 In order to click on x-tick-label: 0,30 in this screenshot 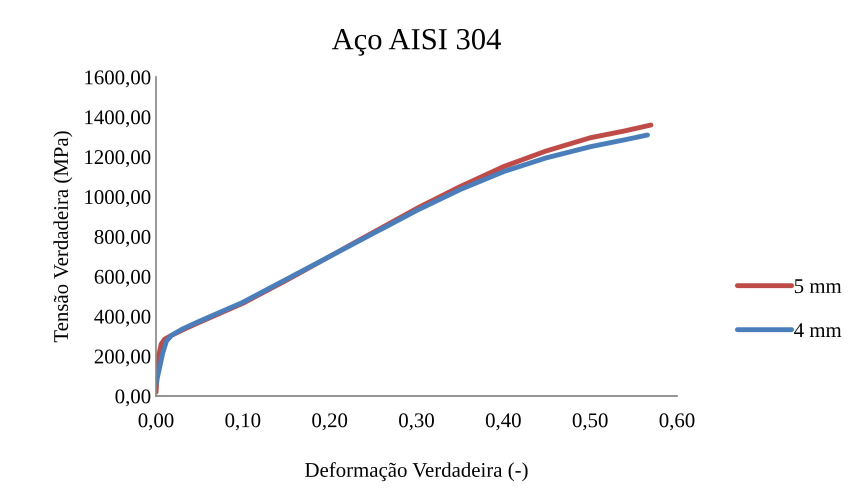, I will do `click(416, 421)`.